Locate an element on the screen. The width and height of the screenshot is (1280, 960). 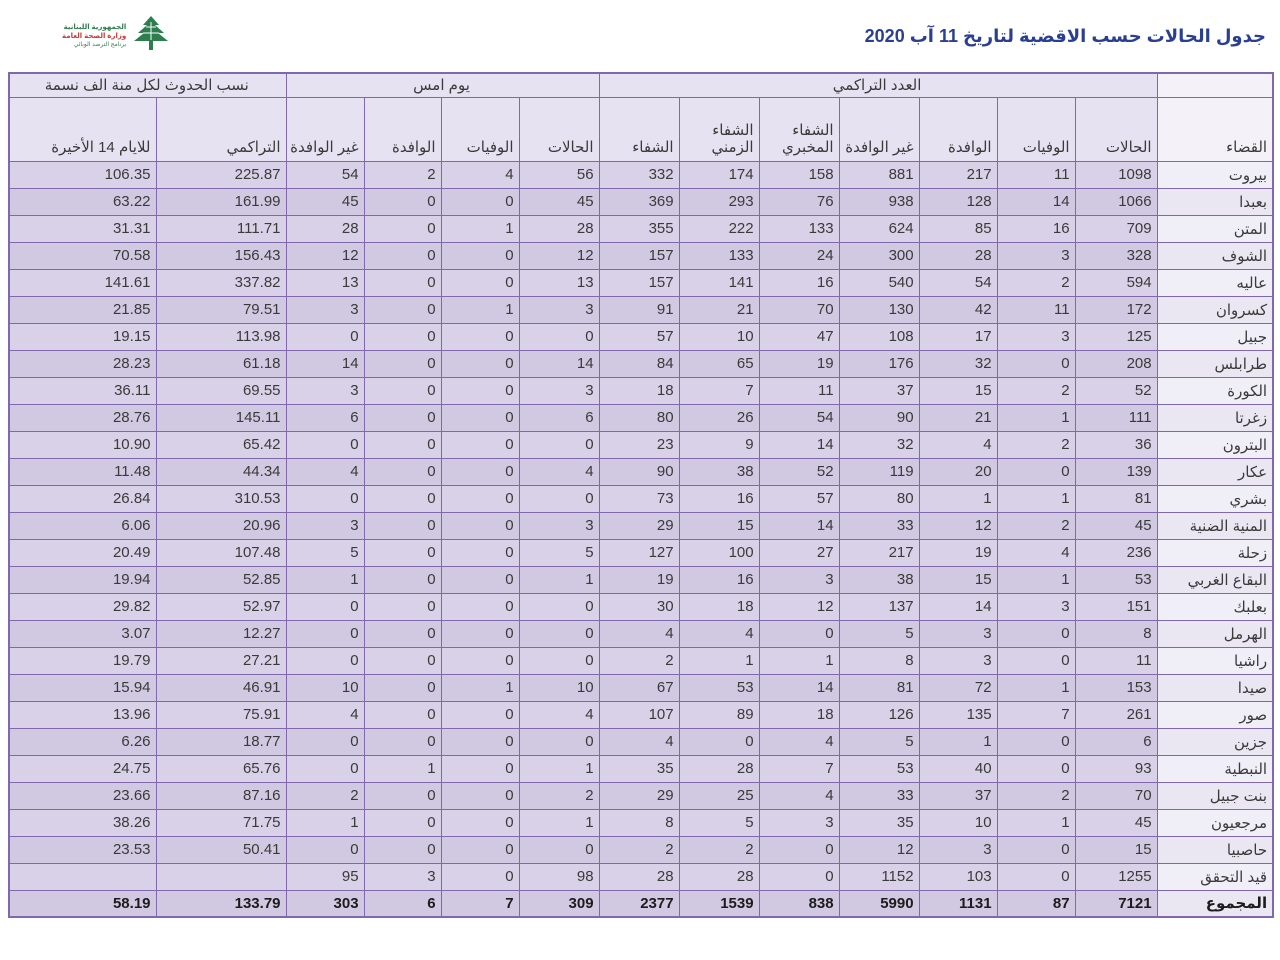
value-cell: 108 is located at coordinates (879, 336).